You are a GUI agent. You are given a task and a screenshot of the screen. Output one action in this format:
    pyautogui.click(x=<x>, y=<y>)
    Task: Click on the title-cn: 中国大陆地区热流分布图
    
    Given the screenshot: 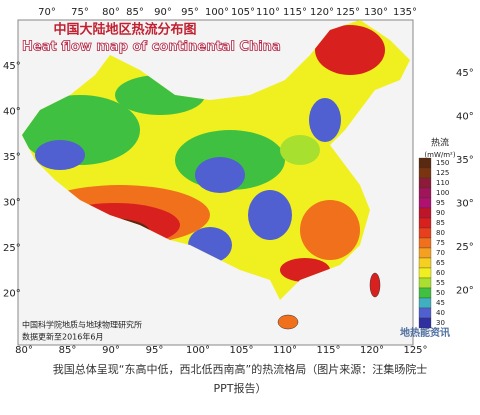 What is the action you would take?
    pyautogui.click(x=124, y=30)
    